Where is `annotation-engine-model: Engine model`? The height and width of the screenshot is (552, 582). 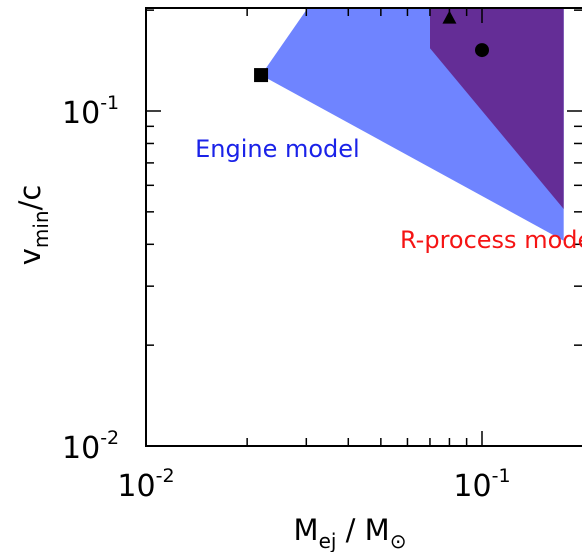 annotation-engine-model: Engine model is located at coordinates (277, 149).